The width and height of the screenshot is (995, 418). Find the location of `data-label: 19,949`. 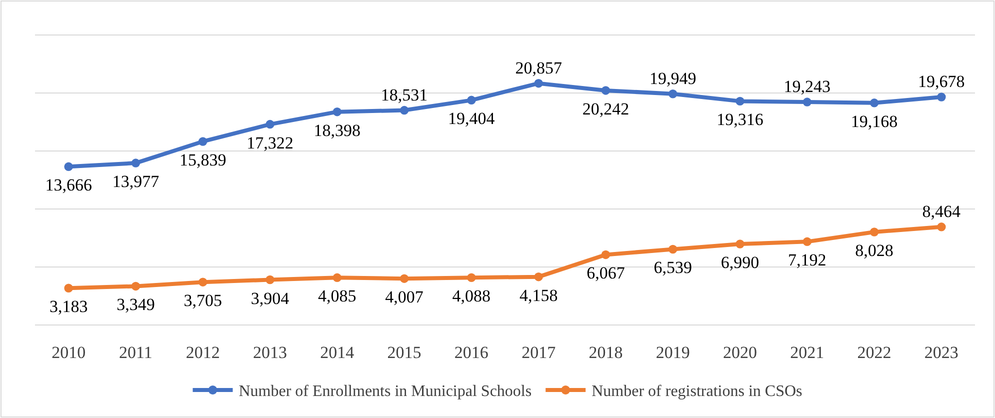

data-label: 19,949 is located at coordinates (672, 78).